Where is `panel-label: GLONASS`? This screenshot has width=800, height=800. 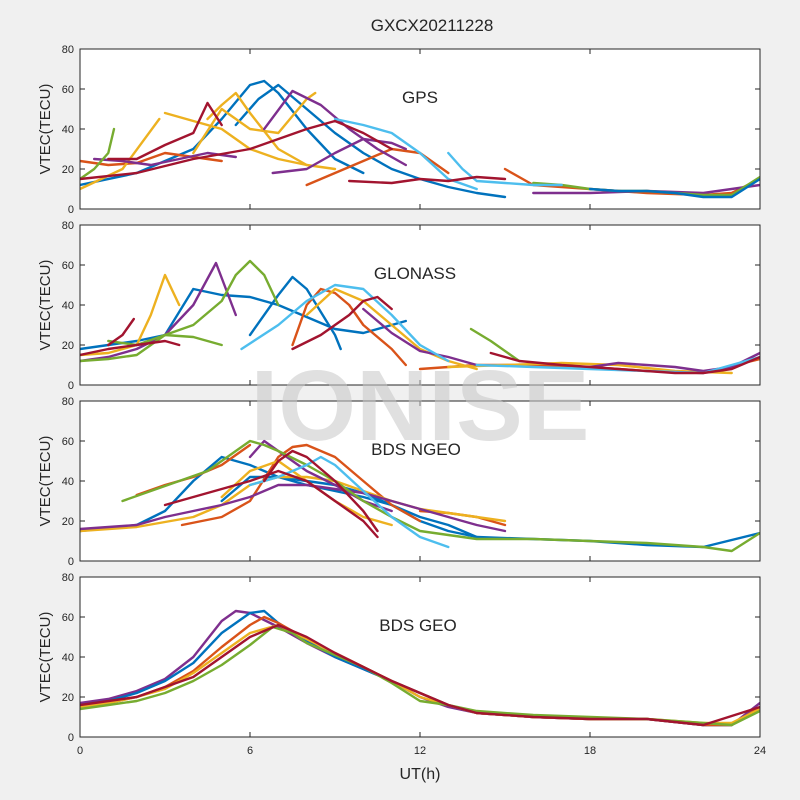
panel-label: GLONASS is located at coordinates (415, 273).